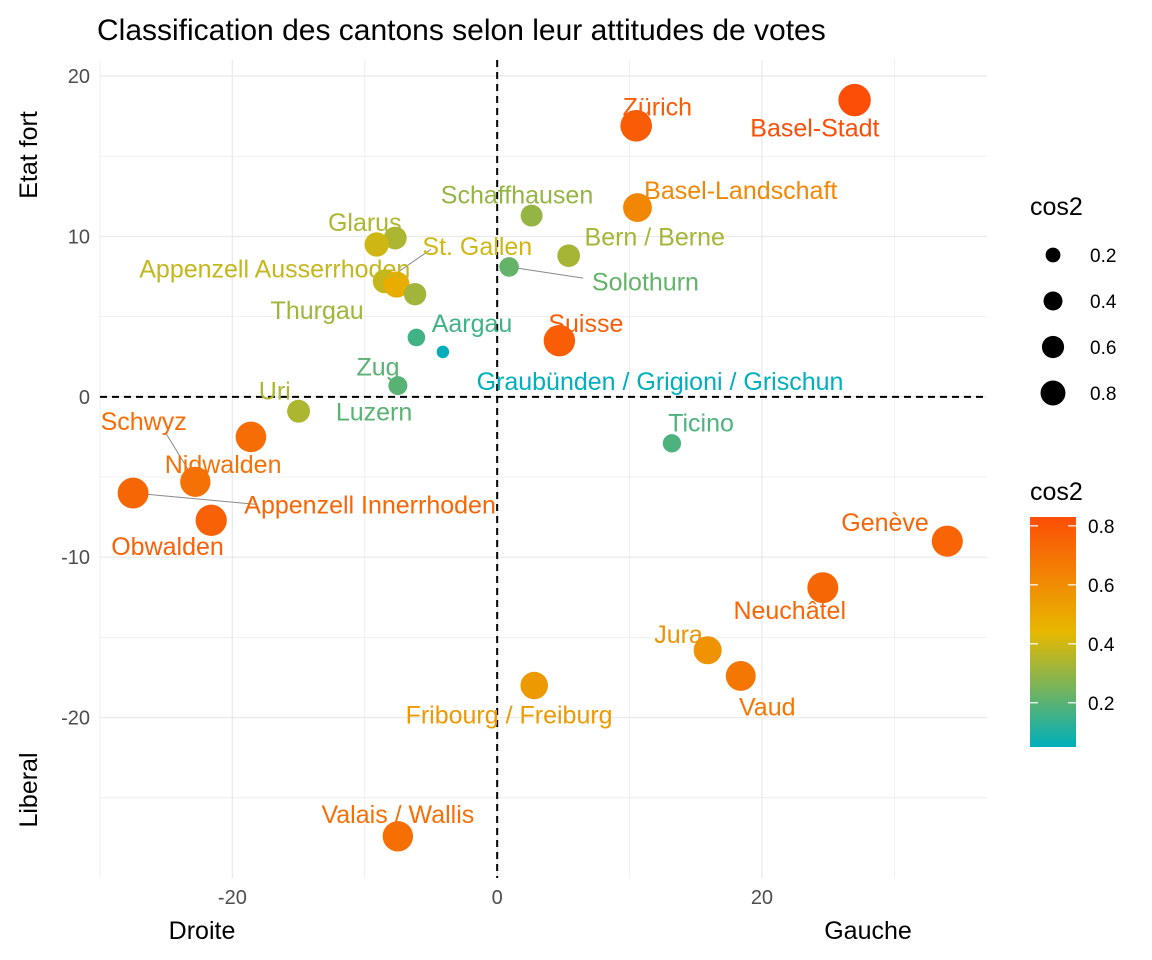  I want to click on size-legend-items: 0.2 0.4 0.6 0.8, so click(1078, 326).